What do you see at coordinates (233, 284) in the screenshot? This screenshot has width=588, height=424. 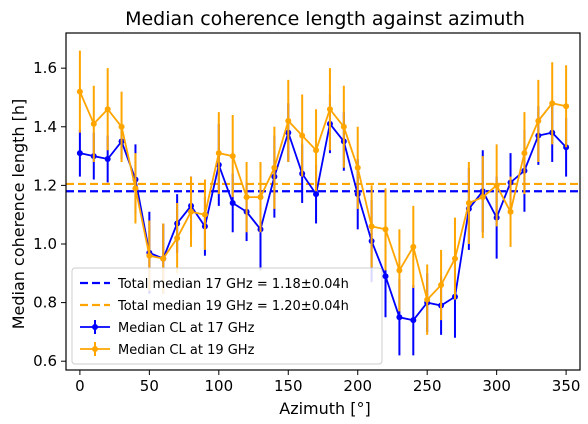 I see `legend-label: Total median 17 GHz = 1.18±0.04h` at bounding box center [233, 284].